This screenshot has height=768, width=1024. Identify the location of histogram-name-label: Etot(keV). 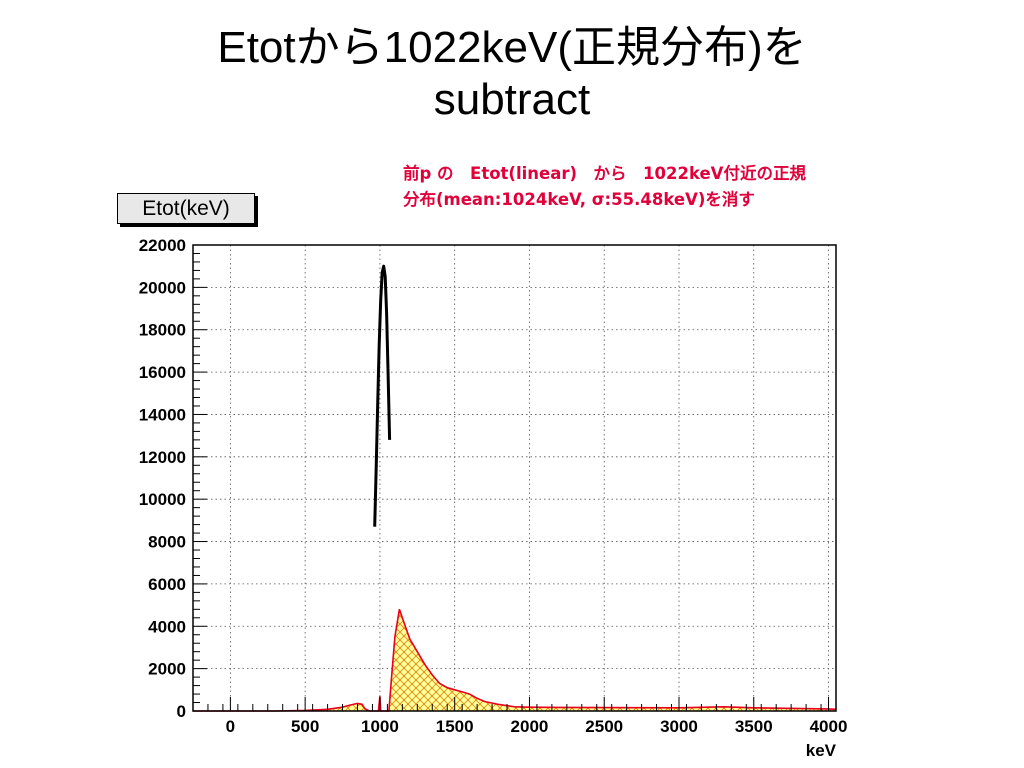
(186, 208).